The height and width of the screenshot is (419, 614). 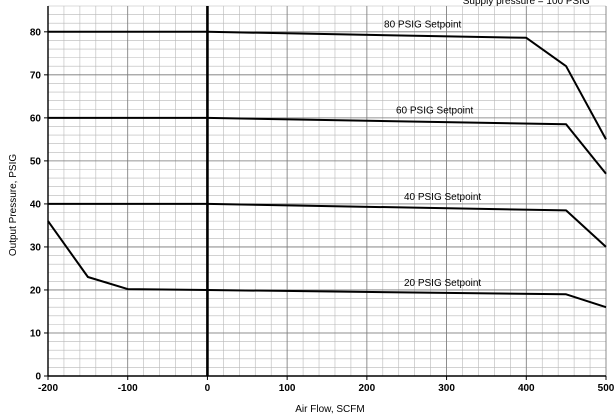 I want to click on x-tick-label: -200, so click(x=48, y=388).